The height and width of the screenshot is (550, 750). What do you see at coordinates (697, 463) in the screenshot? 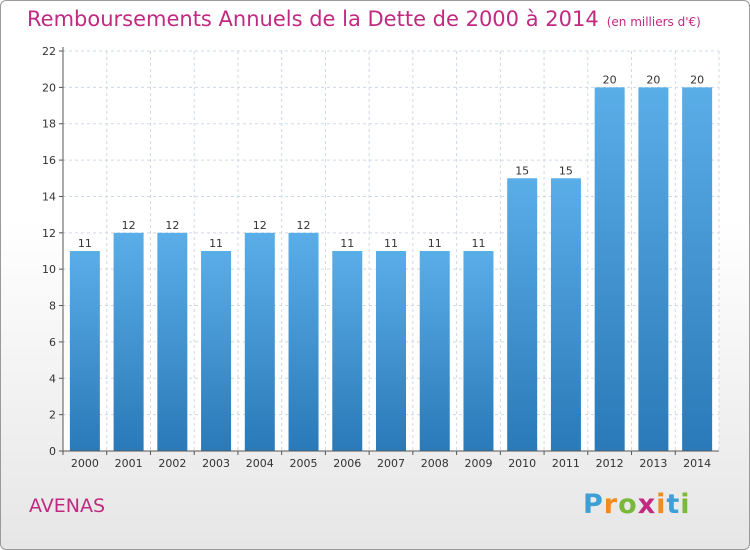
I see `x-tick-label: 2014` at bounding box center [697, 463].